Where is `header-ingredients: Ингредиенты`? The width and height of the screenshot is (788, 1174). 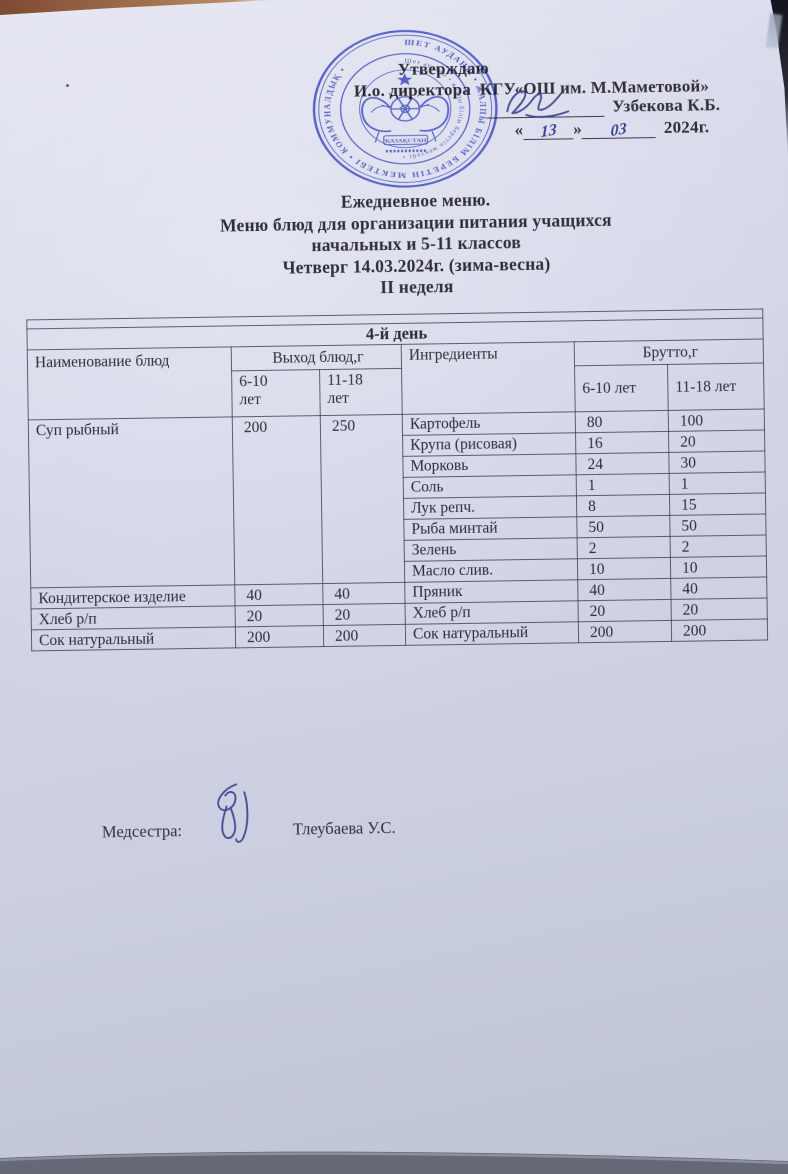 header-ingredients: Ингредиенты is located at coordinates (488, 378).